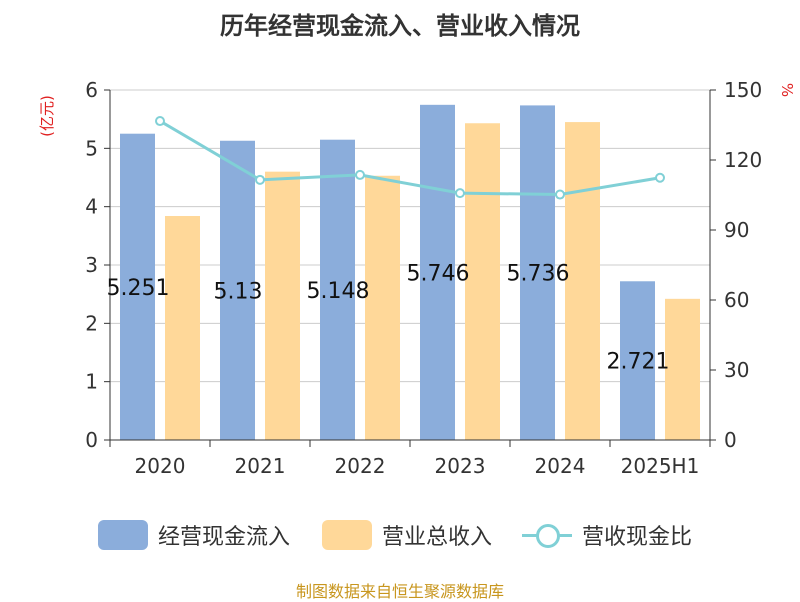 The width and height of the screenshot is (800, 602). I want to click on right-axis-unit: %, so click(787, 90).